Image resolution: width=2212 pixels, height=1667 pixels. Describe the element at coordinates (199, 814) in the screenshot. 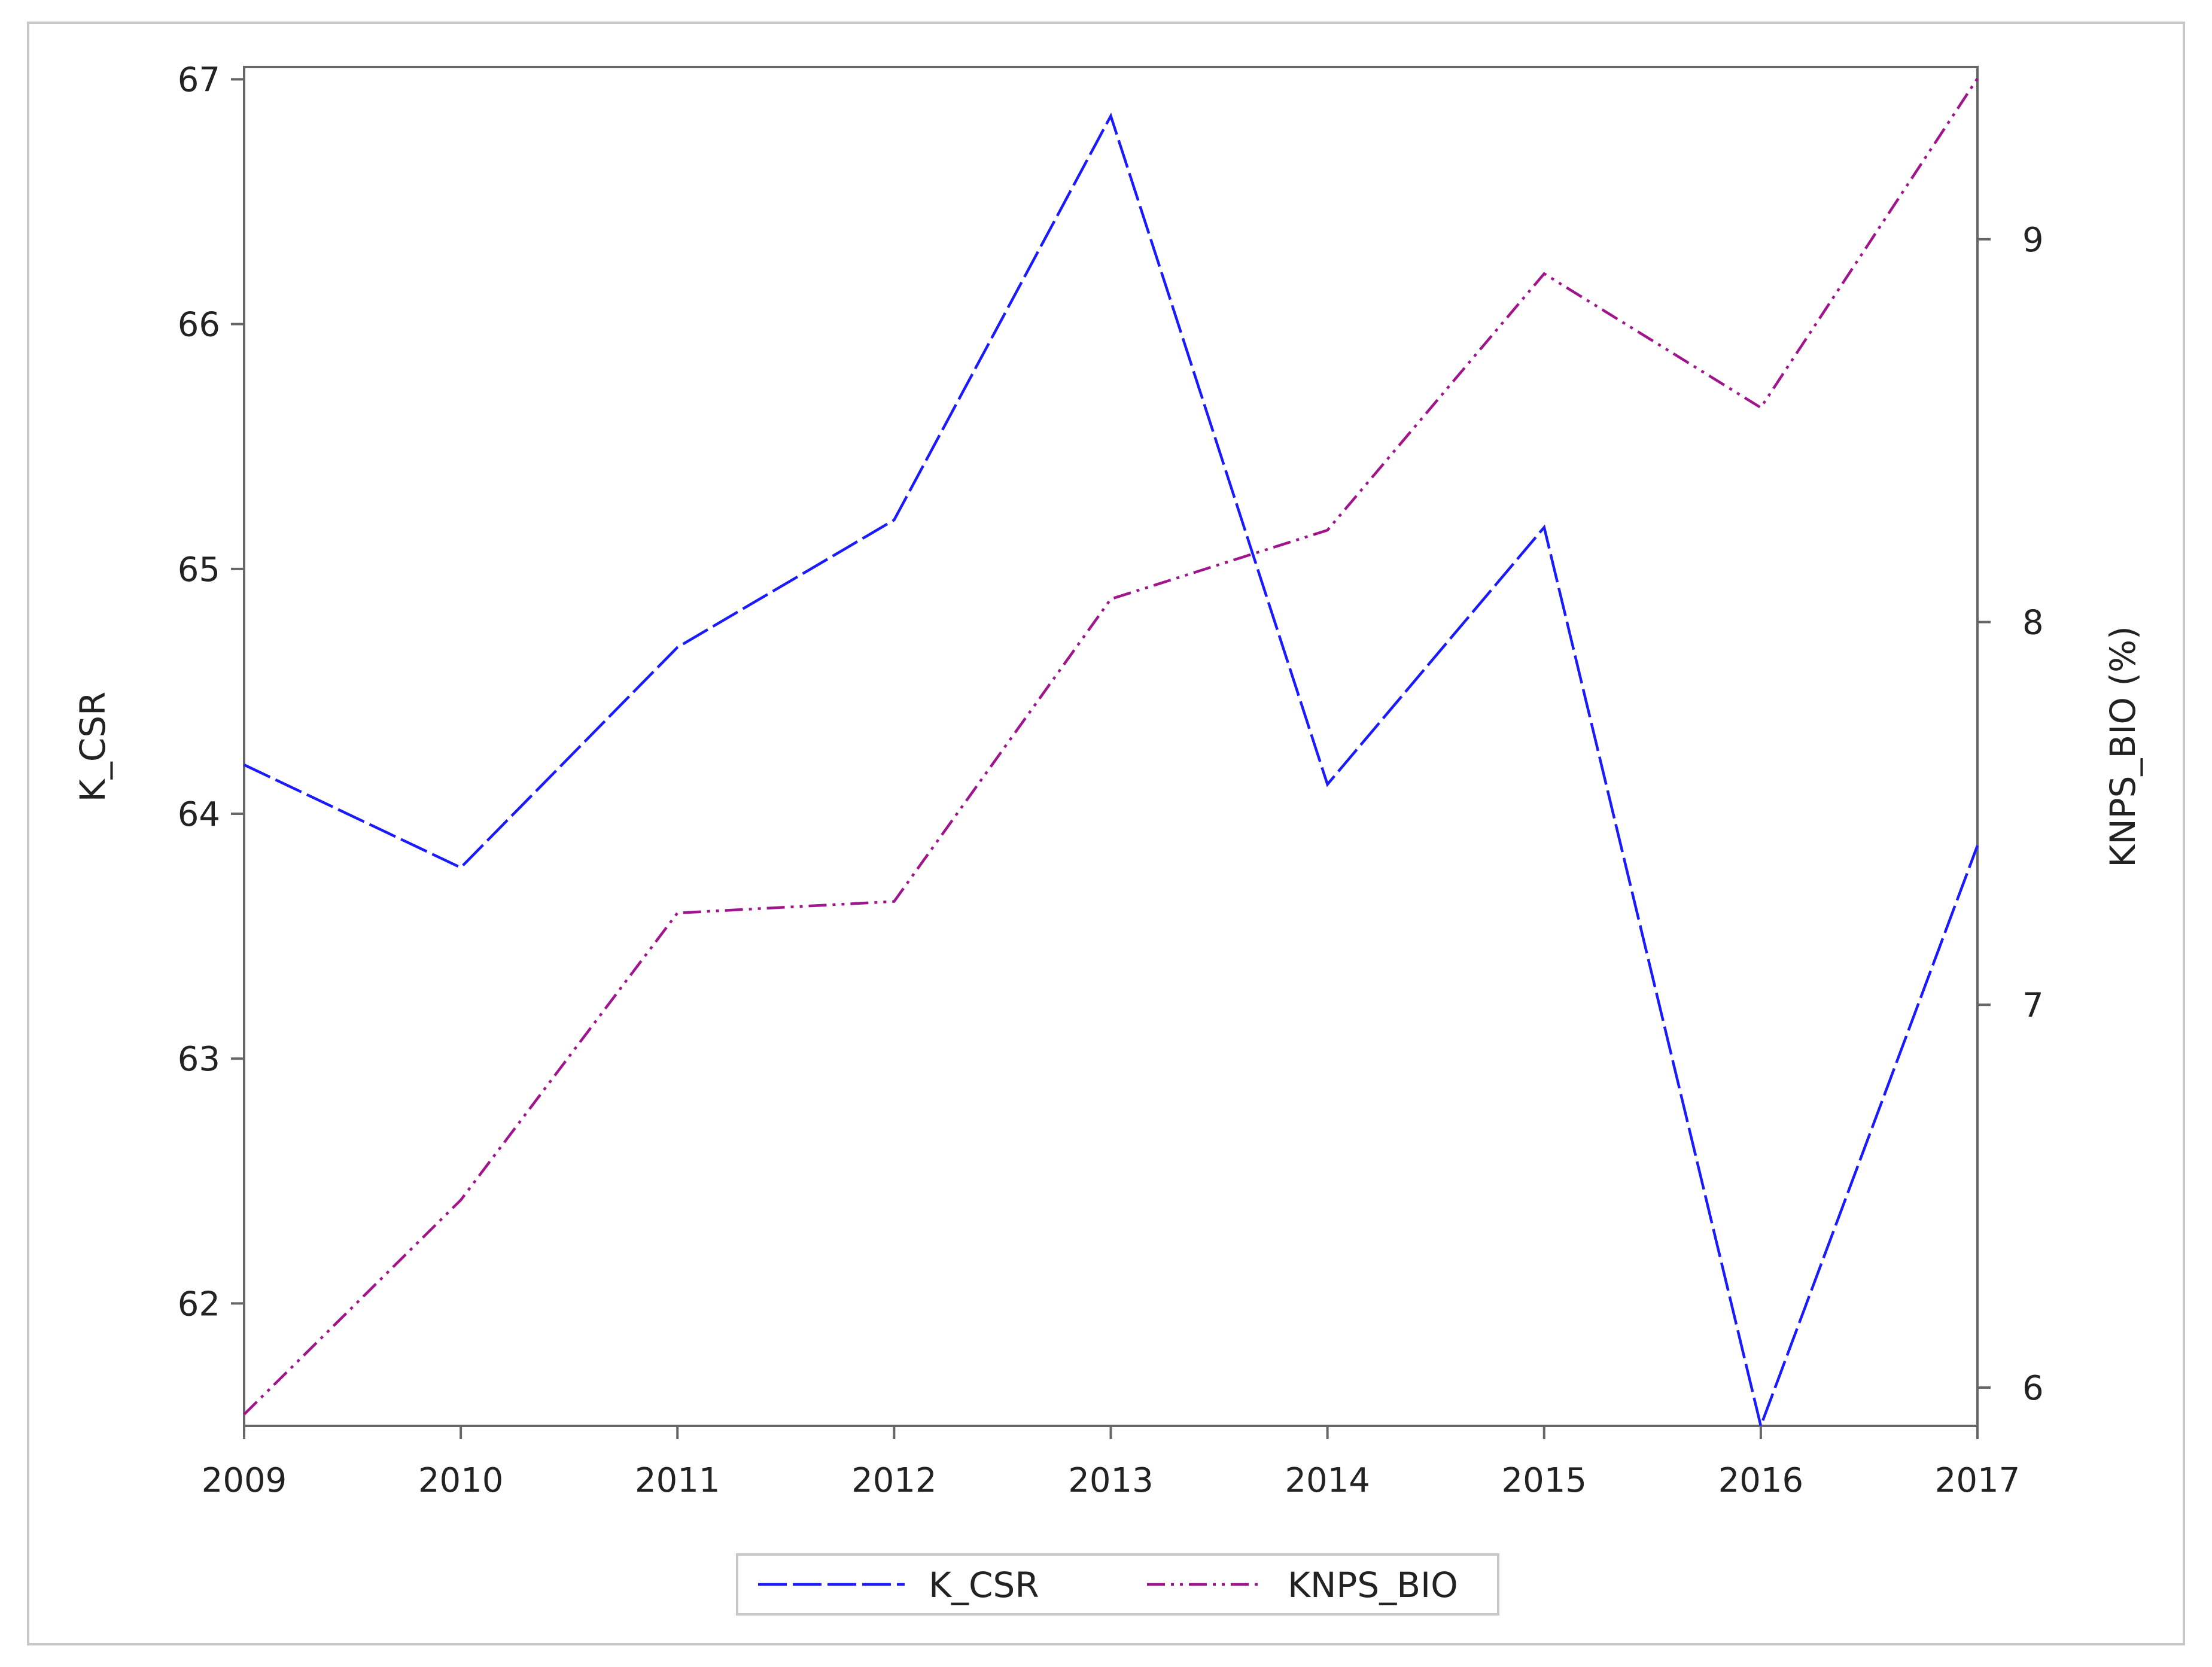

I see `y-tick-label: 64` at that location.